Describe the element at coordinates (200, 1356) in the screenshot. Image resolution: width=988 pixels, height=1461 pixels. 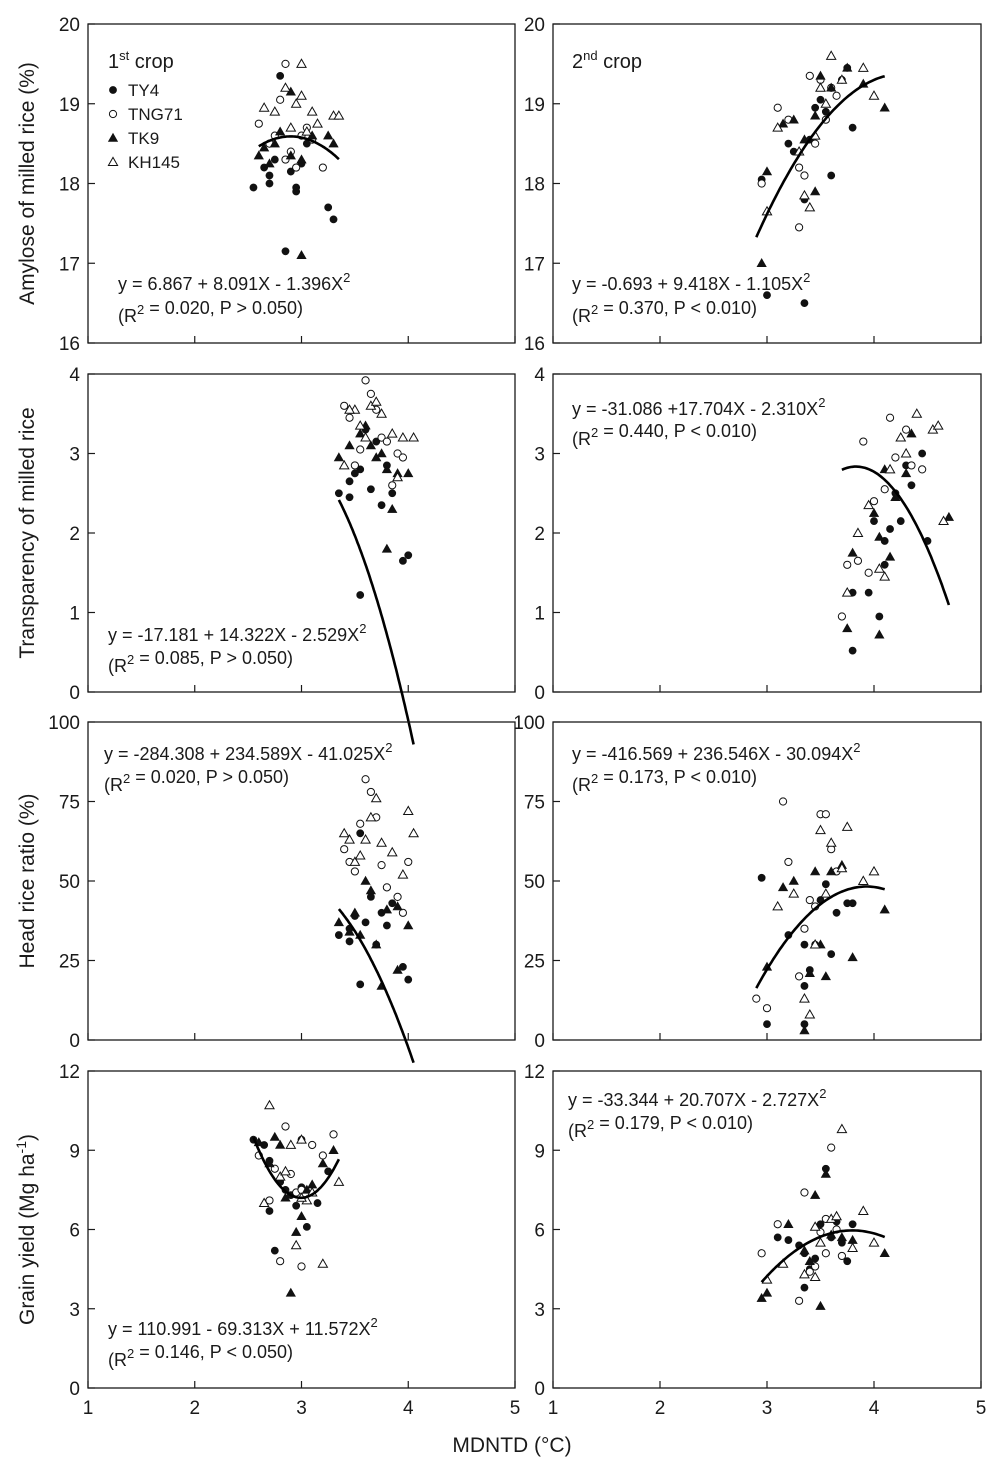
I see `regression-stats: (R2 = 0.146, P < 0.050)` at that location.